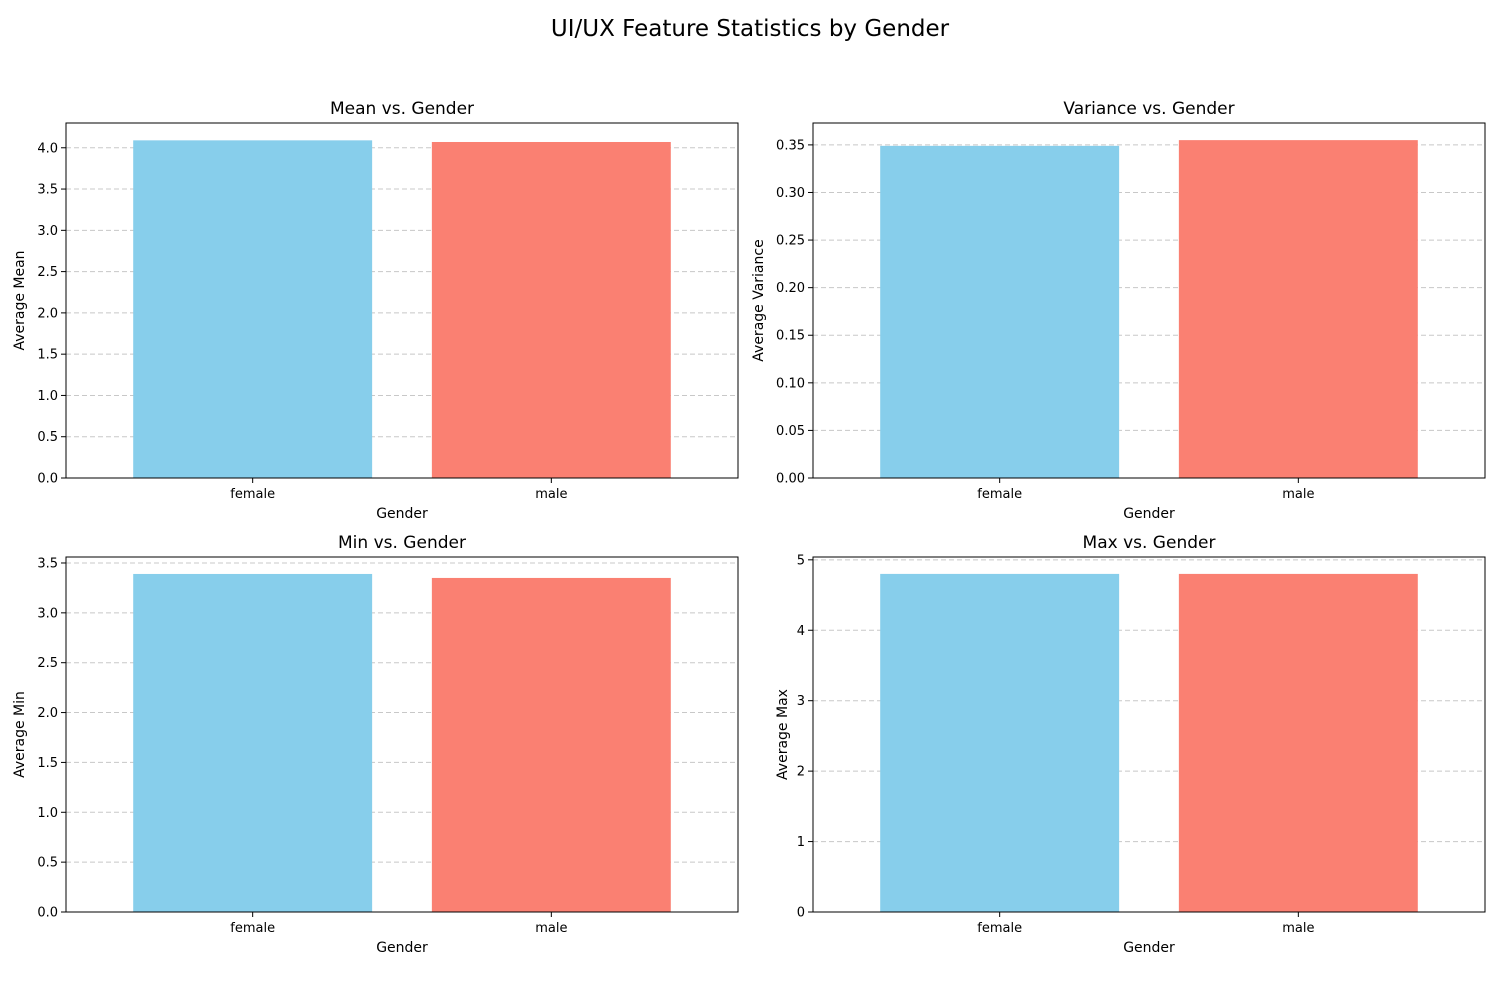  I want to click on y-axis-label: Average Variance, so click(759, 300).